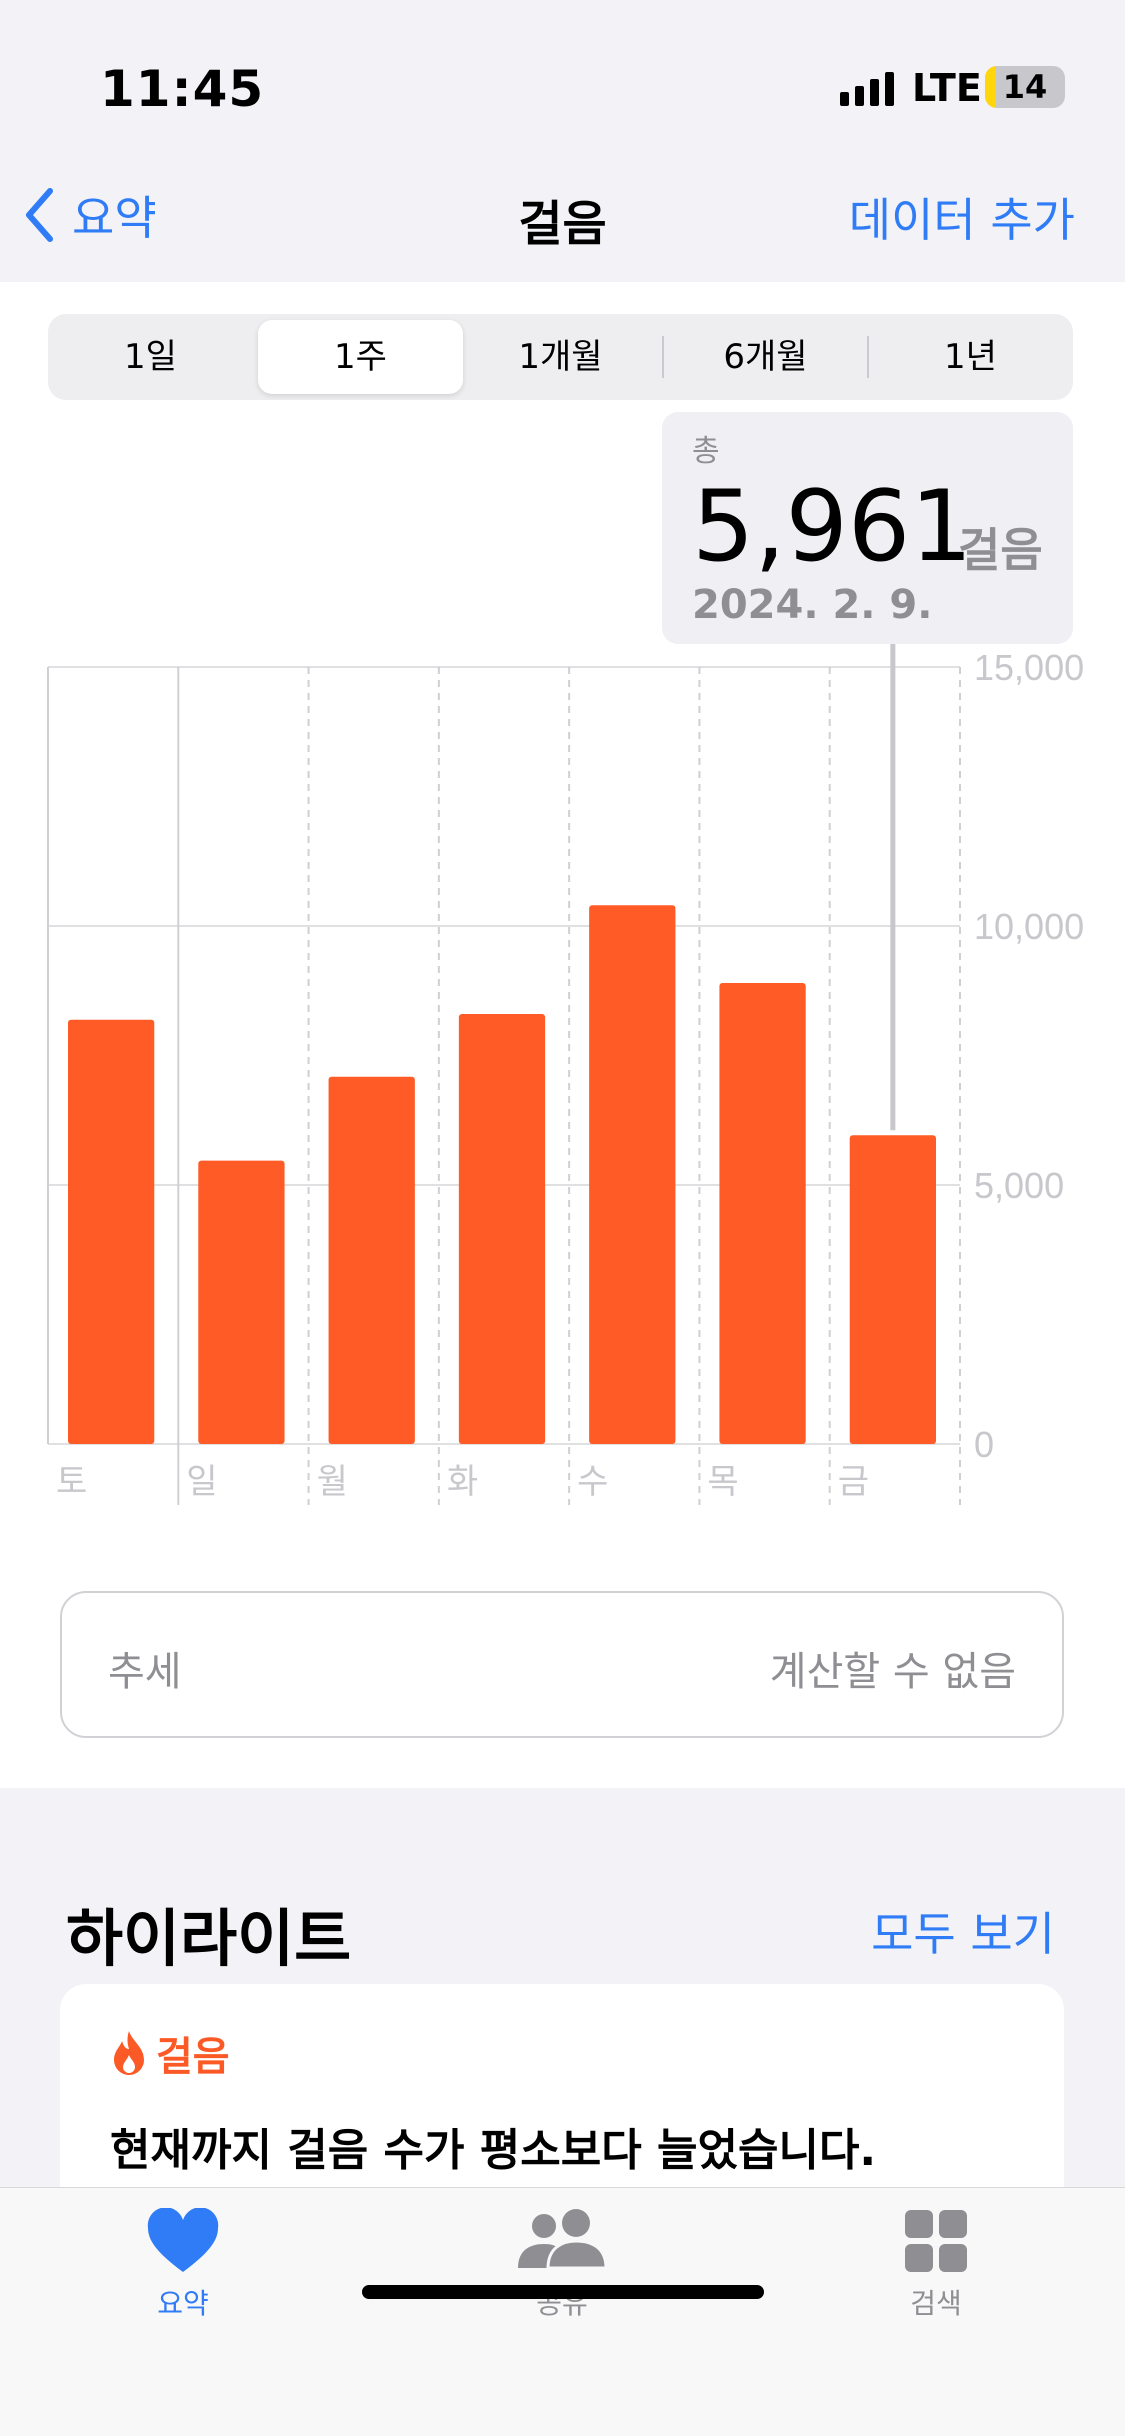 Image resolution: width=1125 pixels, height=2436 pixels. Describe the element at coordinates (762, 1213) in the screenshot. I see `bar-목` at that location.